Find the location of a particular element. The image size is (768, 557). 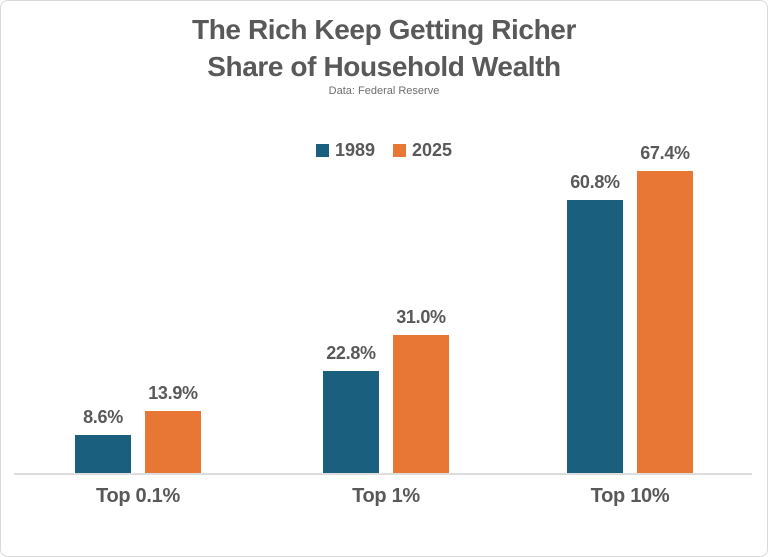

bar-column-1989: 8.6% is located at coordinates (103, 440).